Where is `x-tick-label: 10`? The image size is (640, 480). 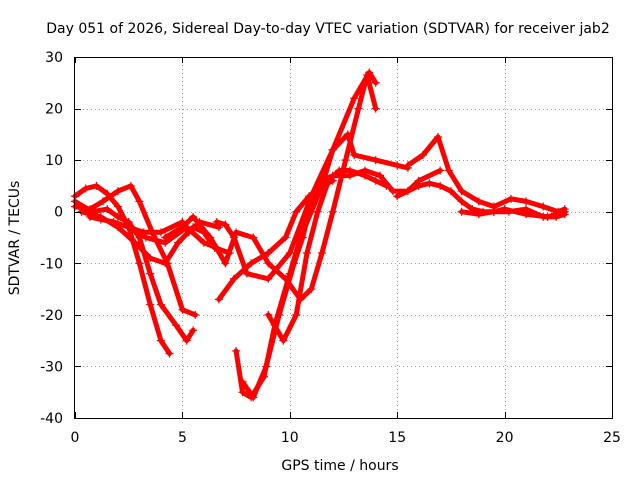 x-tick-label: 10 is located at coordinates (290, 438).